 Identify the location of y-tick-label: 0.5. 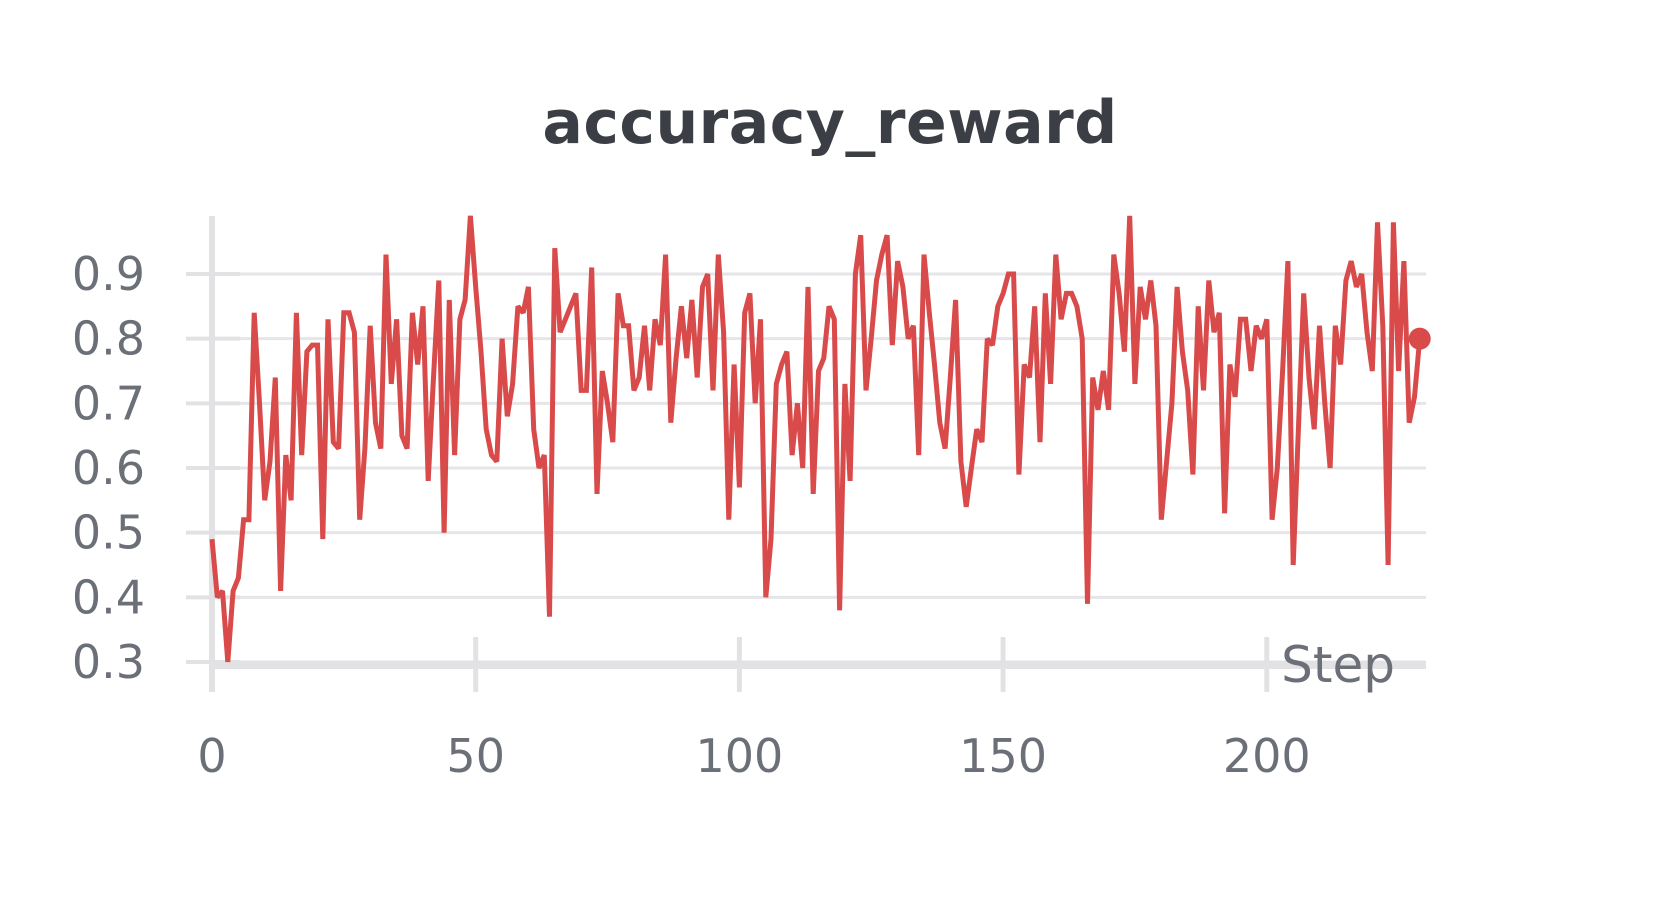
(108, 533).